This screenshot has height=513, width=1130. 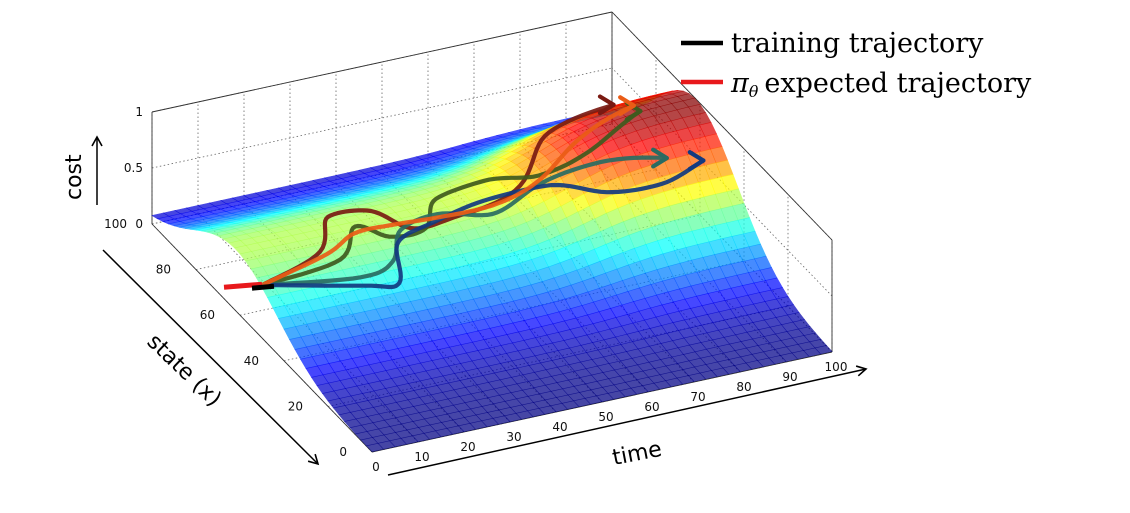 I want to click on y-tick-label: 100, so click(x=115, y=224).